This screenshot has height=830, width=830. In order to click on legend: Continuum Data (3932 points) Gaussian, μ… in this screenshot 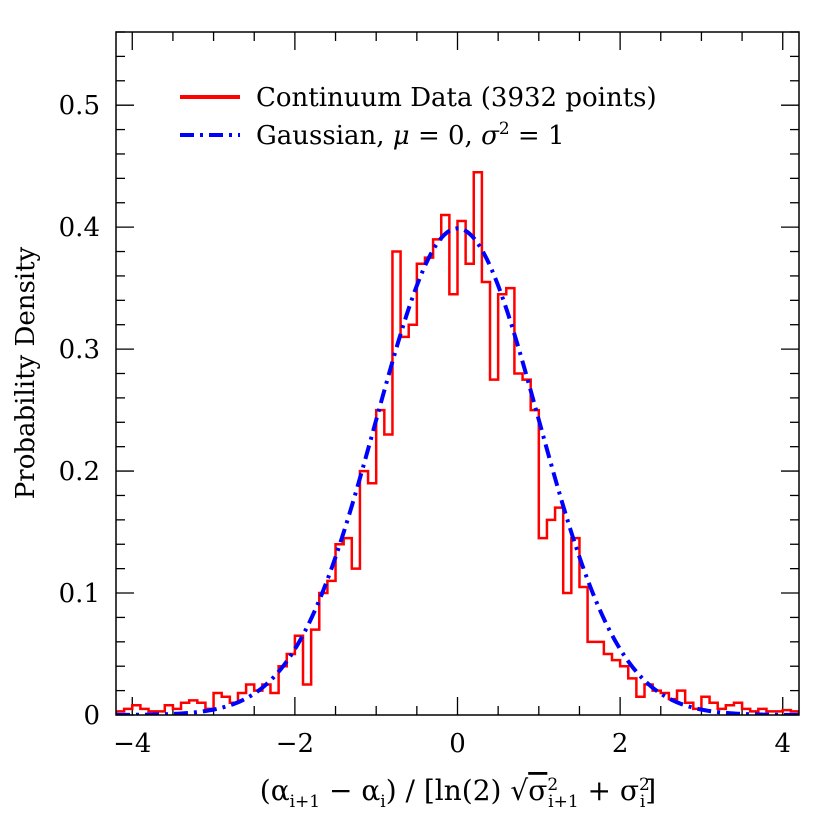, I will do `click(418, 117)`.